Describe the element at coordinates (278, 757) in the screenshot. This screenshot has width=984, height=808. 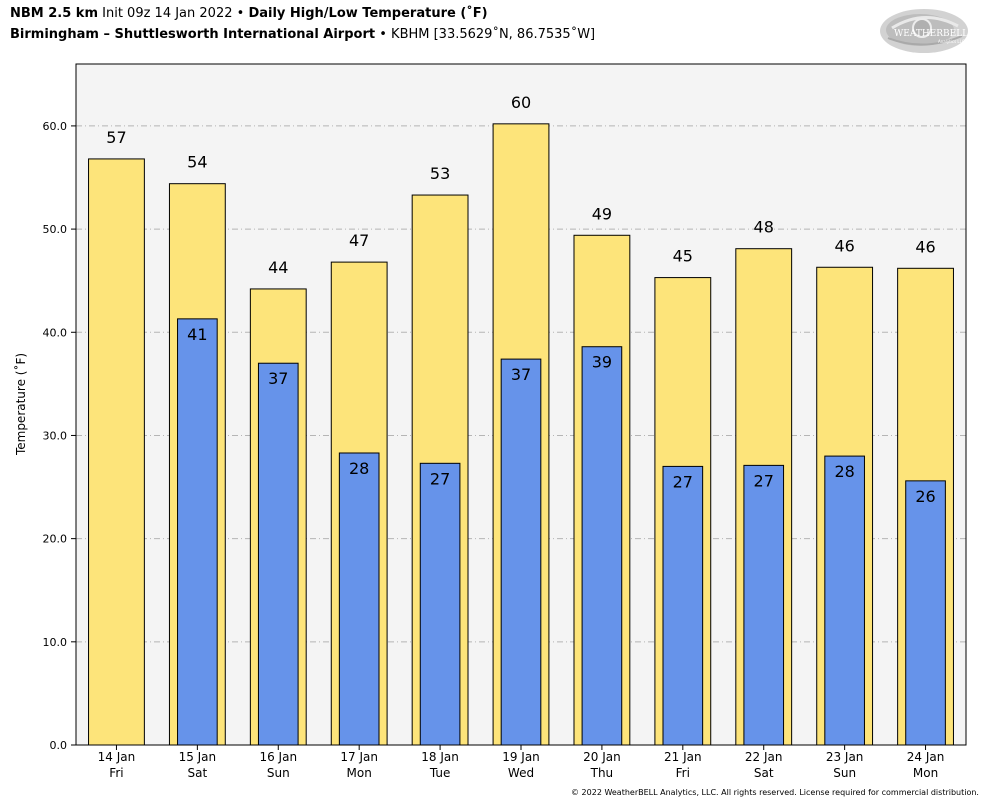
I see `x-tick-label-date: 16 Jan` at that location.